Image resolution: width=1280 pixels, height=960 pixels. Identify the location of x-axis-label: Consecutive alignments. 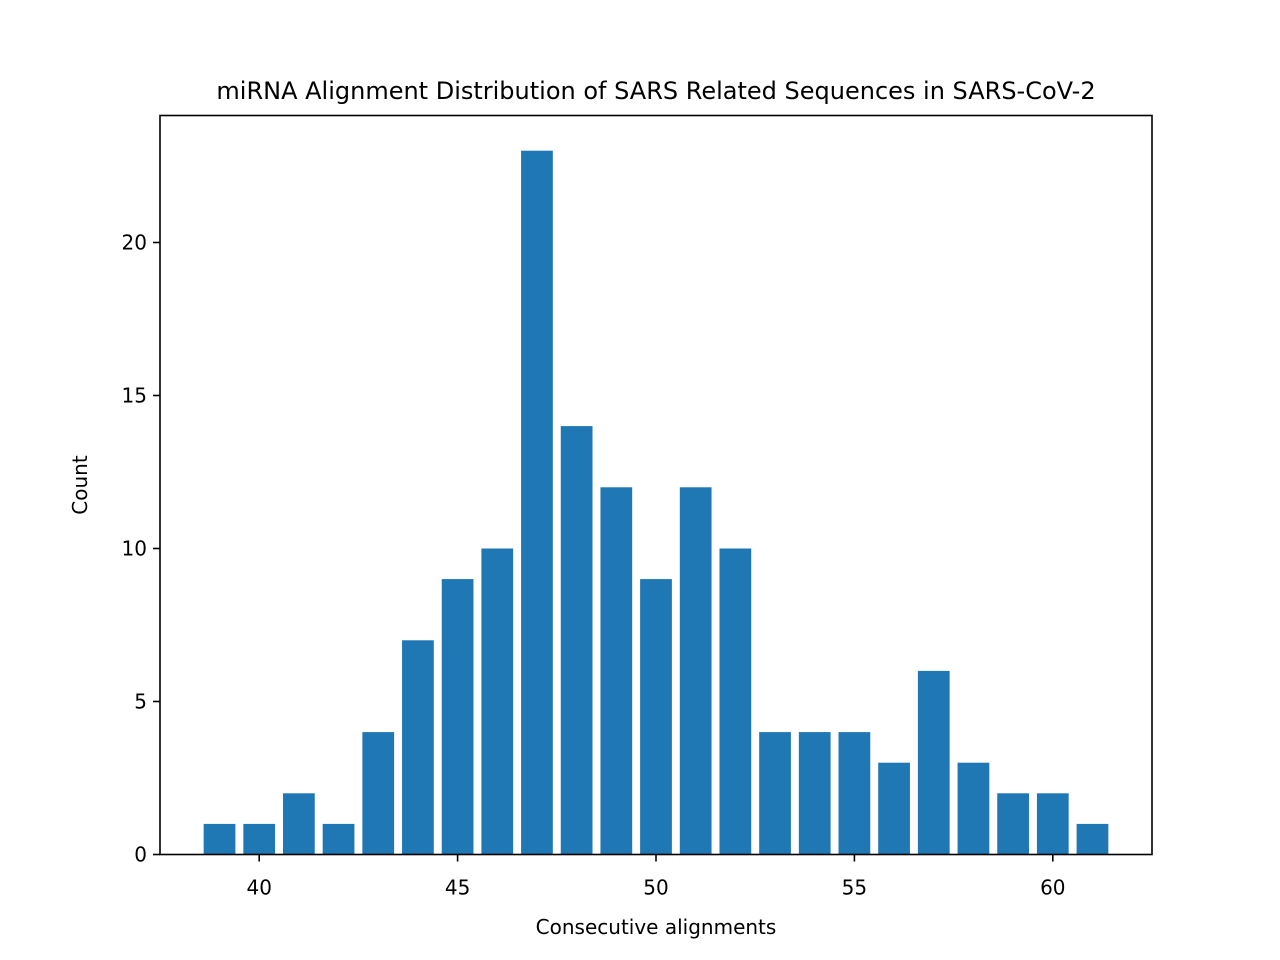
(656, 927).